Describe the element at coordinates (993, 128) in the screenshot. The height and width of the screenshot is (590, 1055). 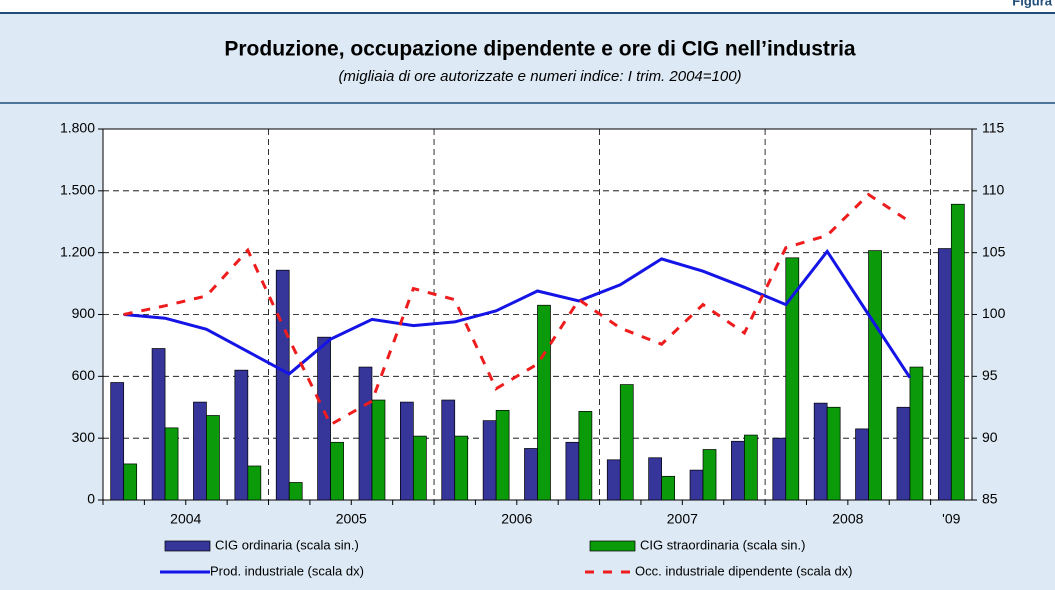
I see `y2-tick-label: 115` at that location.